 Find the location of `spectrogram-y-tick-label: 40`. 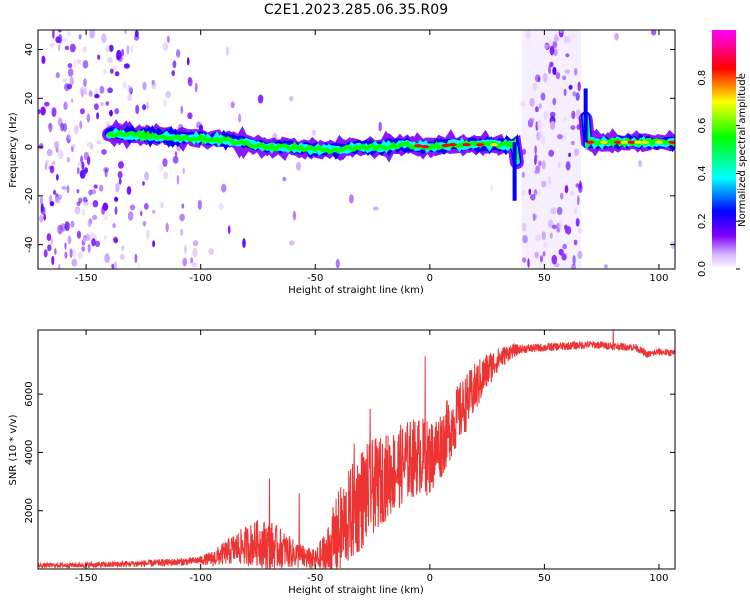

spectrogram-y-tick-label: 40 is located at coordinates (29, 49).